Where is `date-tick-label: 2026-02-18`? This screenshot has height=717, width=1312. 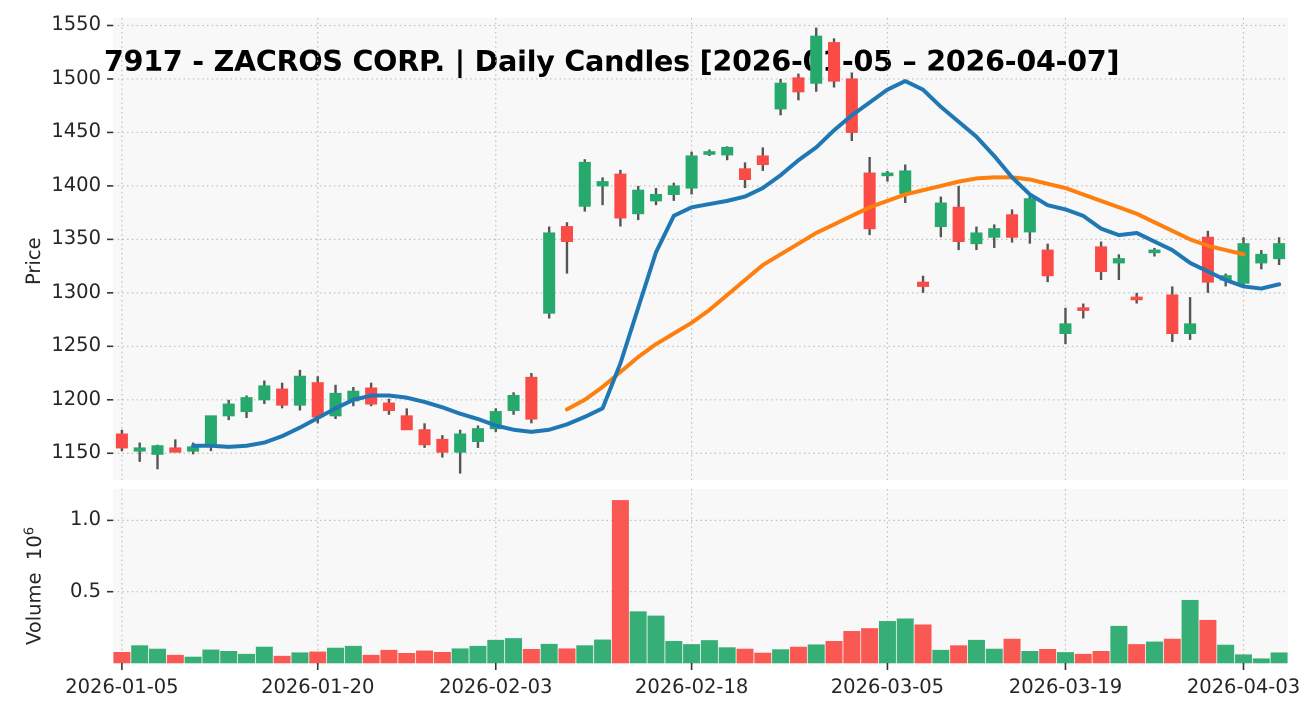
date-tick-label: 2026-02-18 is located at coordinates (691, 686).